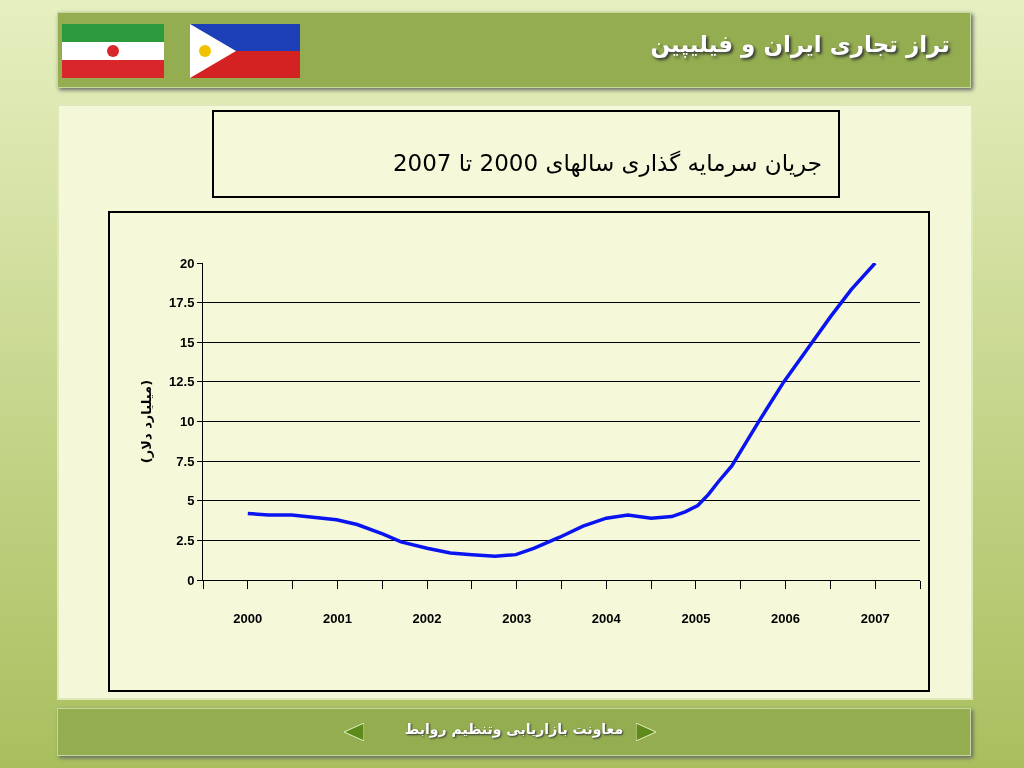 The width and height of the screenshot is (1024, 768). I want to click on text: معاونت بازاریابی وتنظیم روابط, so click(514, 729).